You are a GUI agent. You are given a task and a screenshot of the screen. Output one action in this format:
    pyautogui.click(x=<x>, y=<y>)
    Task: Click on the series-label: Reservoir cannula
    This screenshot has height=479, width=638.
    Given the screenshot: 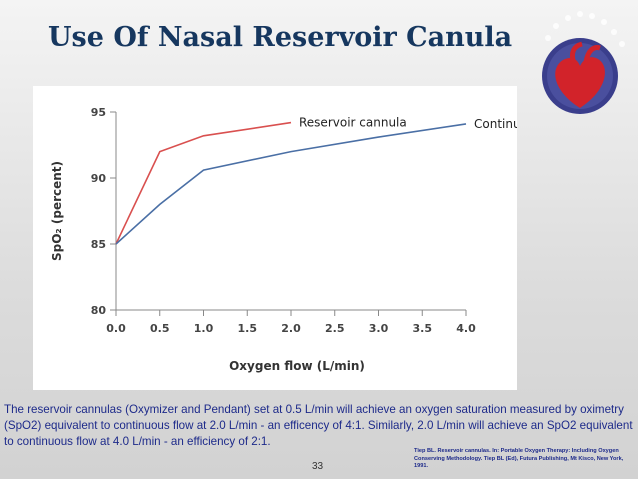 What is the action you would take?
    pyautogui.click(x=353, y=123)
    